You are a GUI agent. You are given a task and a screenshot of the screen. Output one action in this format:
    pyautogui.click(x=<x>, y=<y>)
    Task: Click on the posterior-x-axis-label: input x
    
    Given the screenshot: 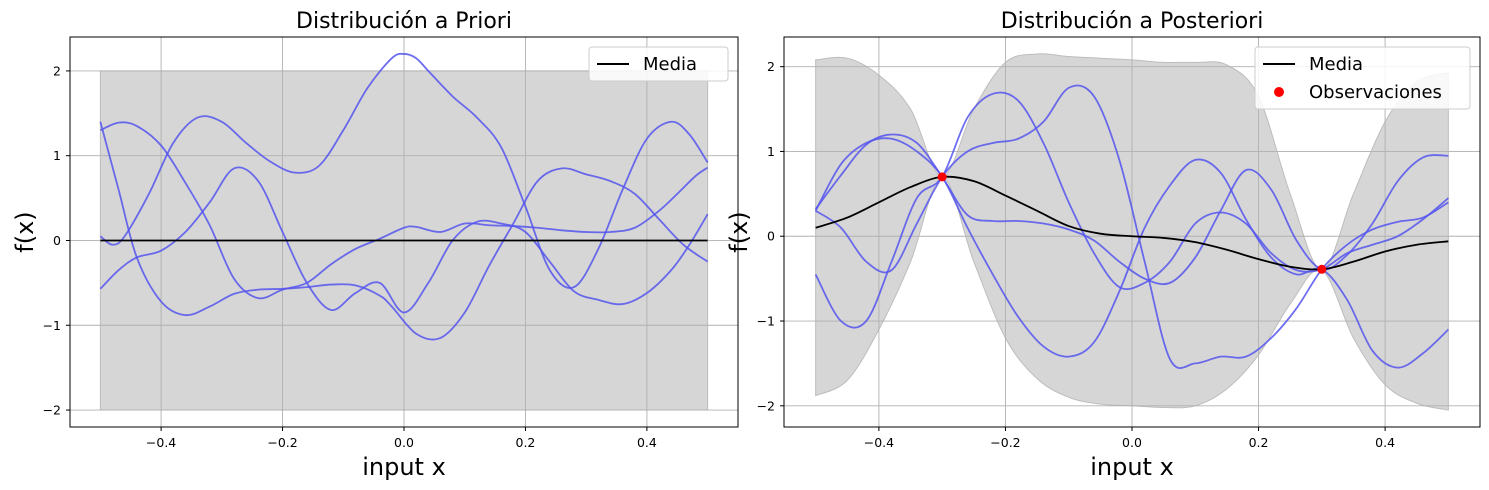 What is the action you would take?
    pyautogui.click(x=1132, y=467)
    